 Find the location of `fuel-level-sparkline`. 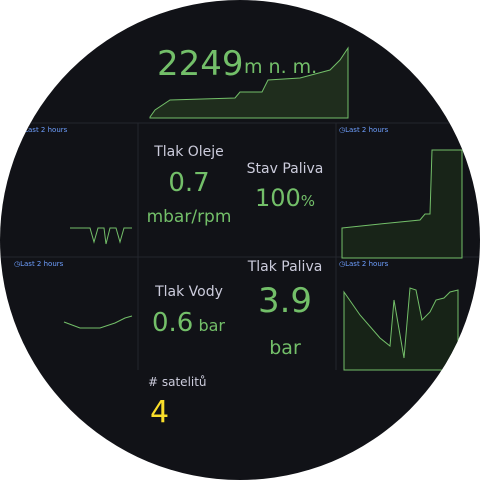

fuel-level-sparkline is located at coordinates (402, 204).